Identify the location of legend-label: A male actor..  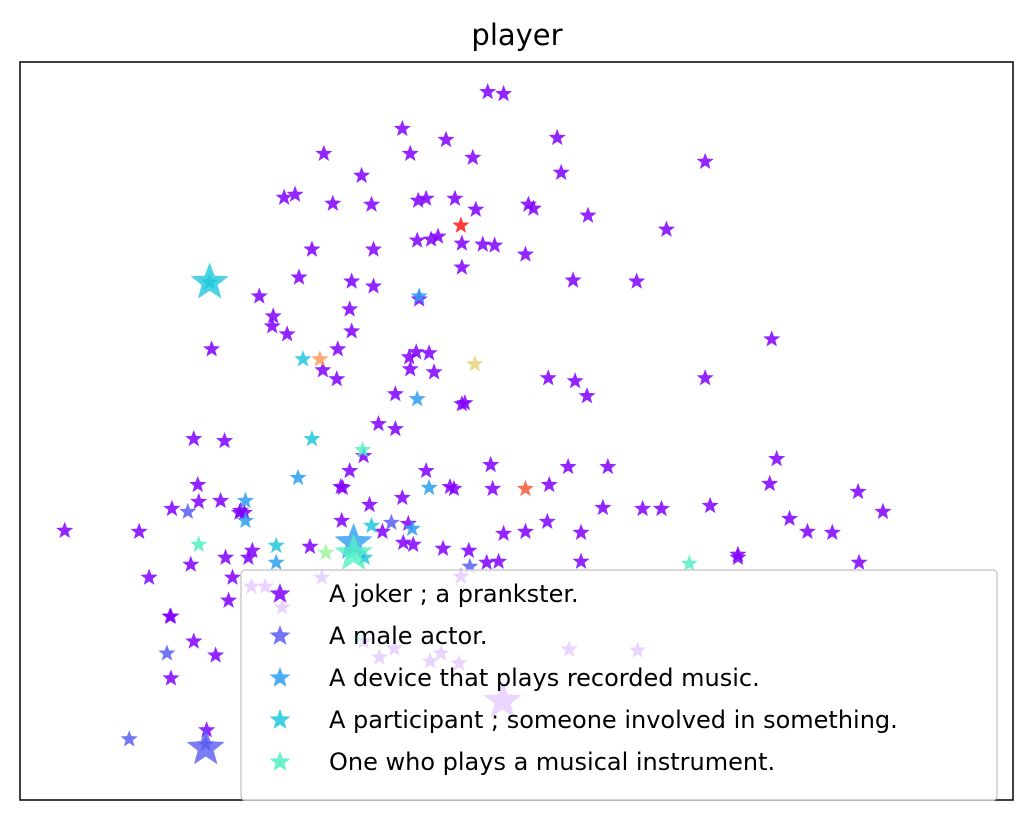
(408, 636).